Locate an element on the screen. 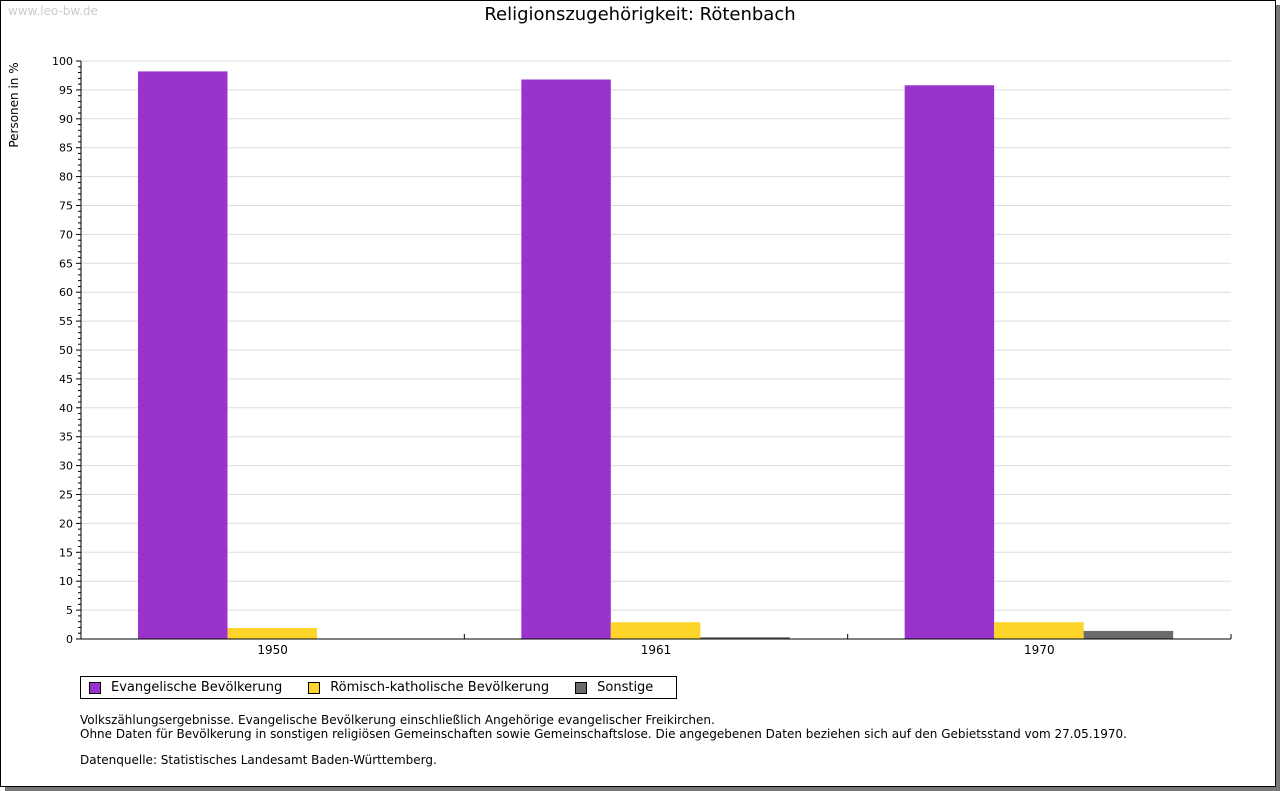  x-tick-label: 1961 is located at coordinates (656, 650).